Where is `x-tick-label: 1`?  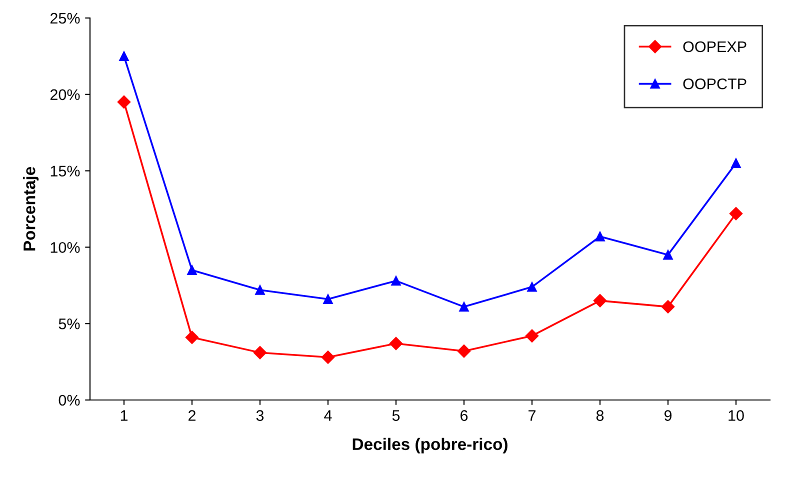 x-tick-label: 1 is located at coordinates (124, 415).